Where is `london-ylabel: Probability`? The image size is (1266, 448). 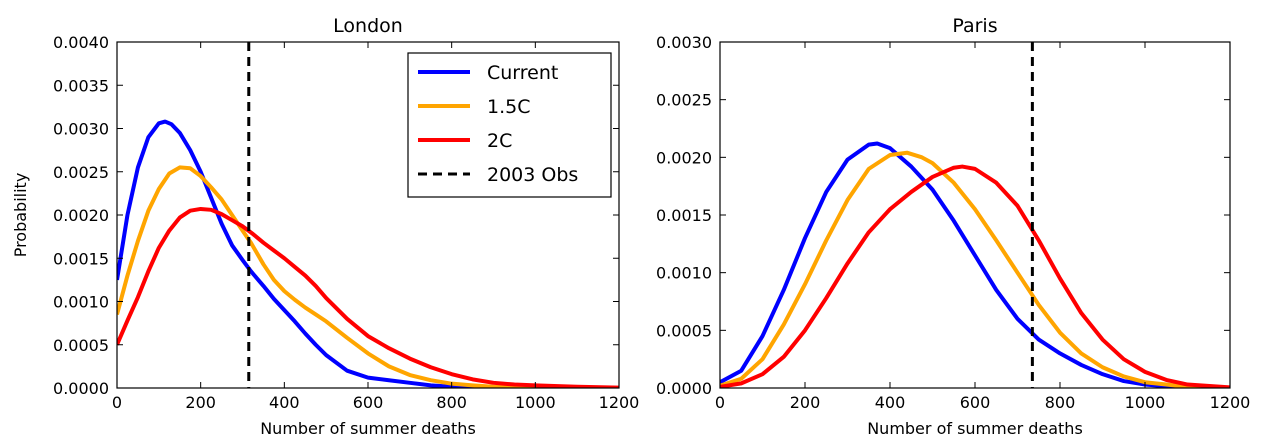 london-ylabel: Probability is located at coordinates (20, 215).